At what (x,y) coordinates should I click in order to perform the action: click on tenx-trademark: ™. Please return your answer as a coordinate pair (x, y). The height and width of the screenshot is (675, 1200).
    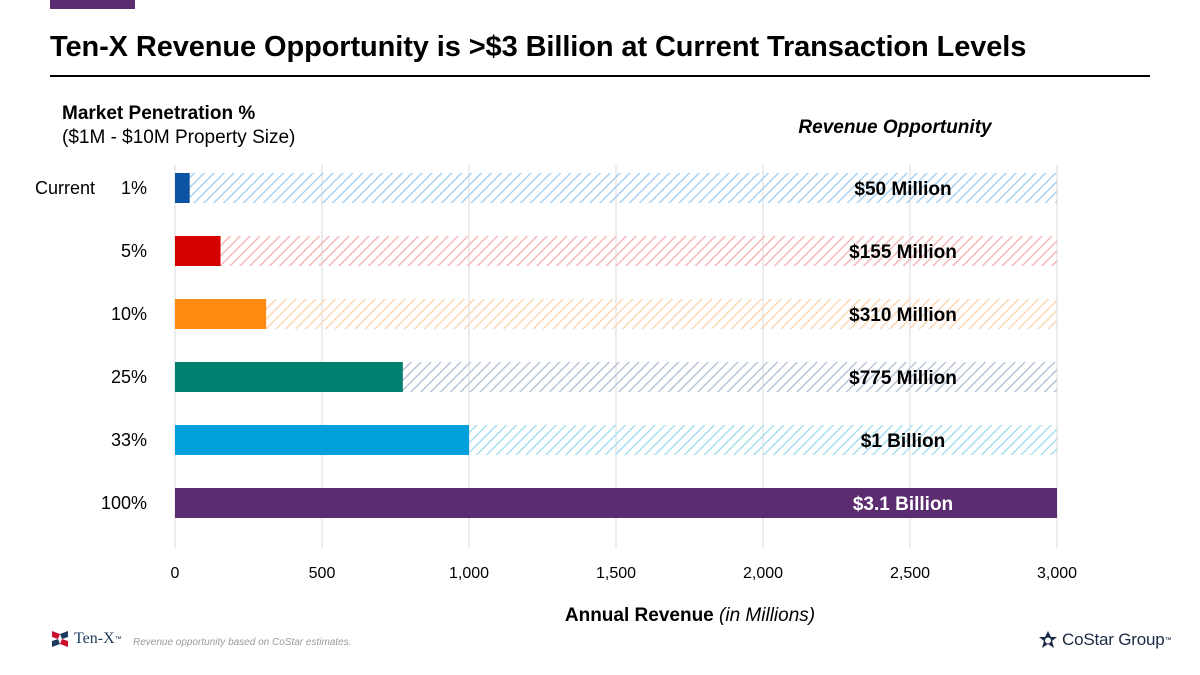
    Looking at the image, I should click on (118, 639).